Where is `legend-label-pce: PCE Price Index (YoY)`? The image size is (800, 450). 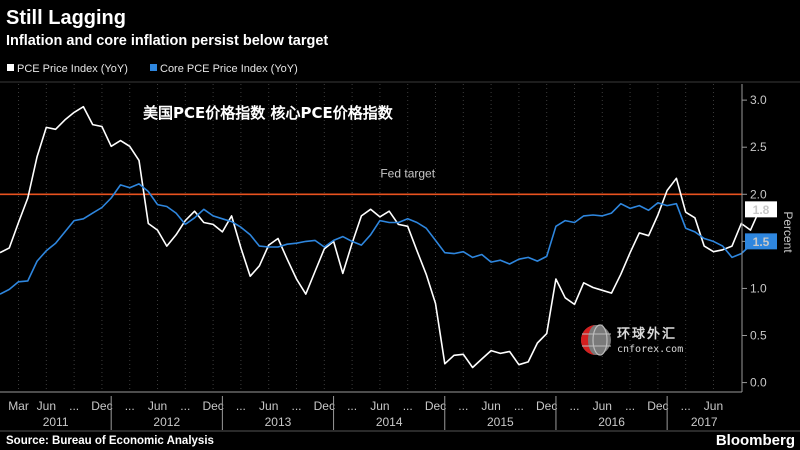 legend-label-pce: PCE Price Index (YoY) is located at coordinates (72, 69).